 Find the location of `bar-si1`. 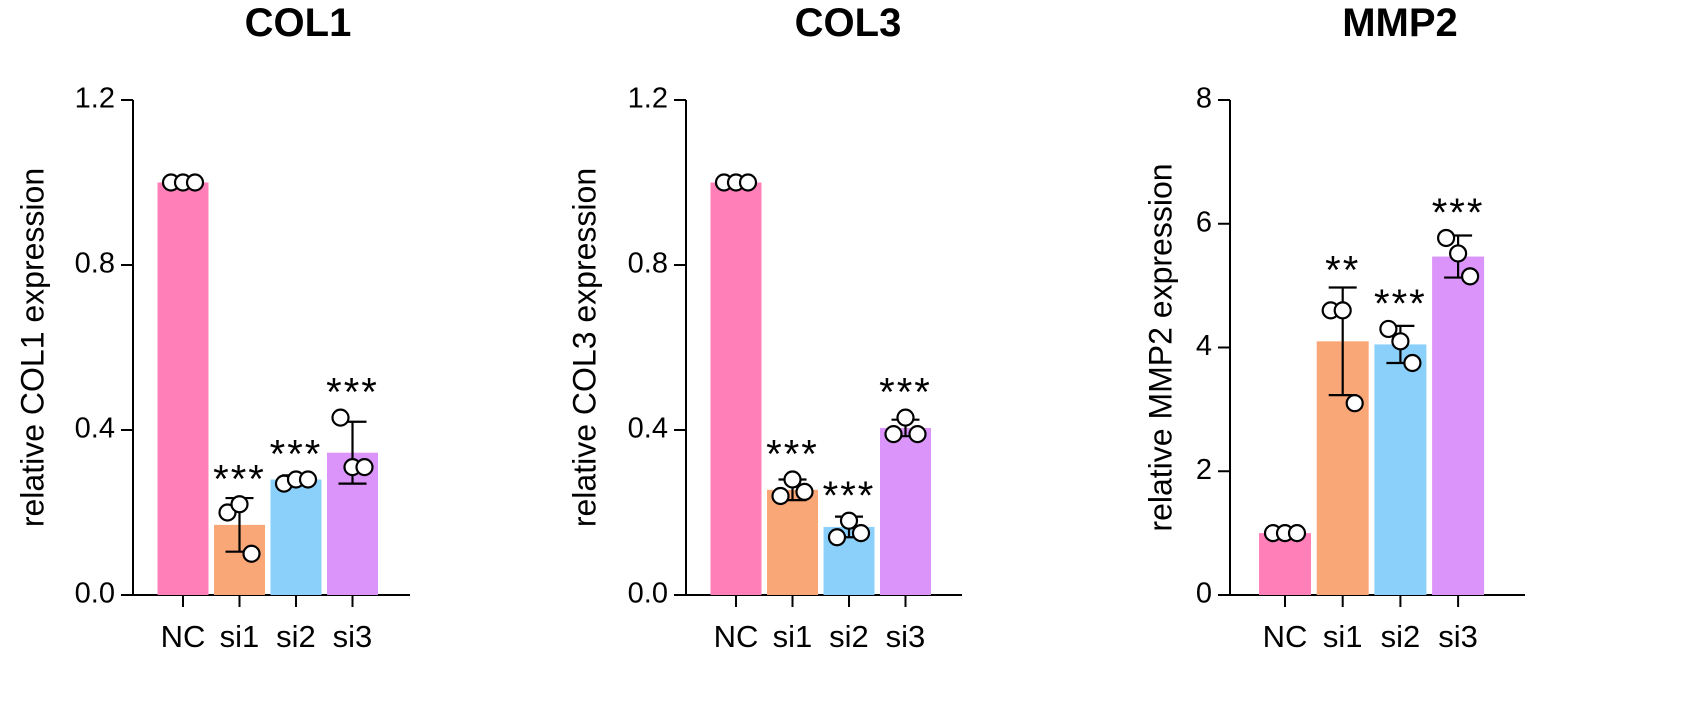

bar-si1 is located at coordinates (792, 542).